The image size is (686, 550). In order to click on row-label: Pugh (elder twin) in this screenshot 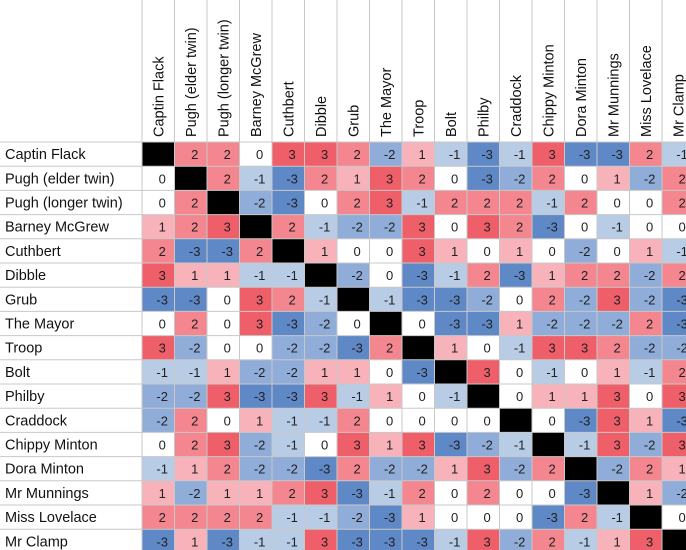, I will do `click(60, 179)`.